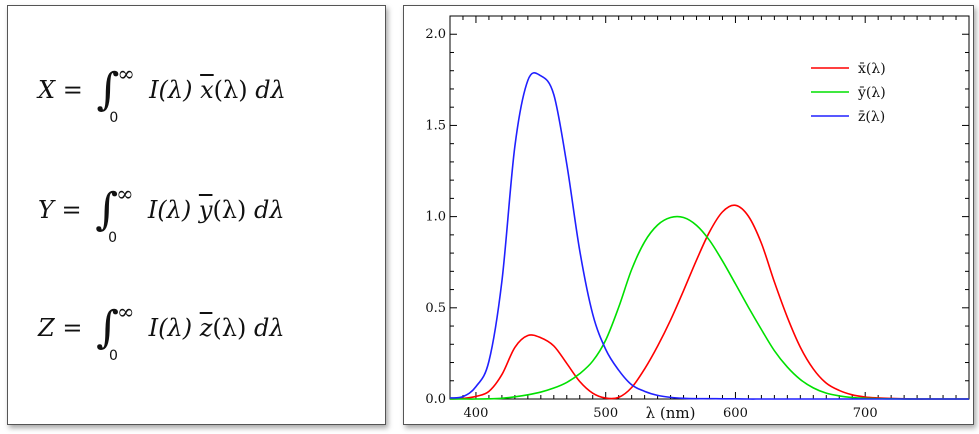 The height and width of the screenshot is (434, 979). What do you see at coordinates (205, 210) in the screenshot?
I see `color-matching-function: y` at bounding box center [205, 210].